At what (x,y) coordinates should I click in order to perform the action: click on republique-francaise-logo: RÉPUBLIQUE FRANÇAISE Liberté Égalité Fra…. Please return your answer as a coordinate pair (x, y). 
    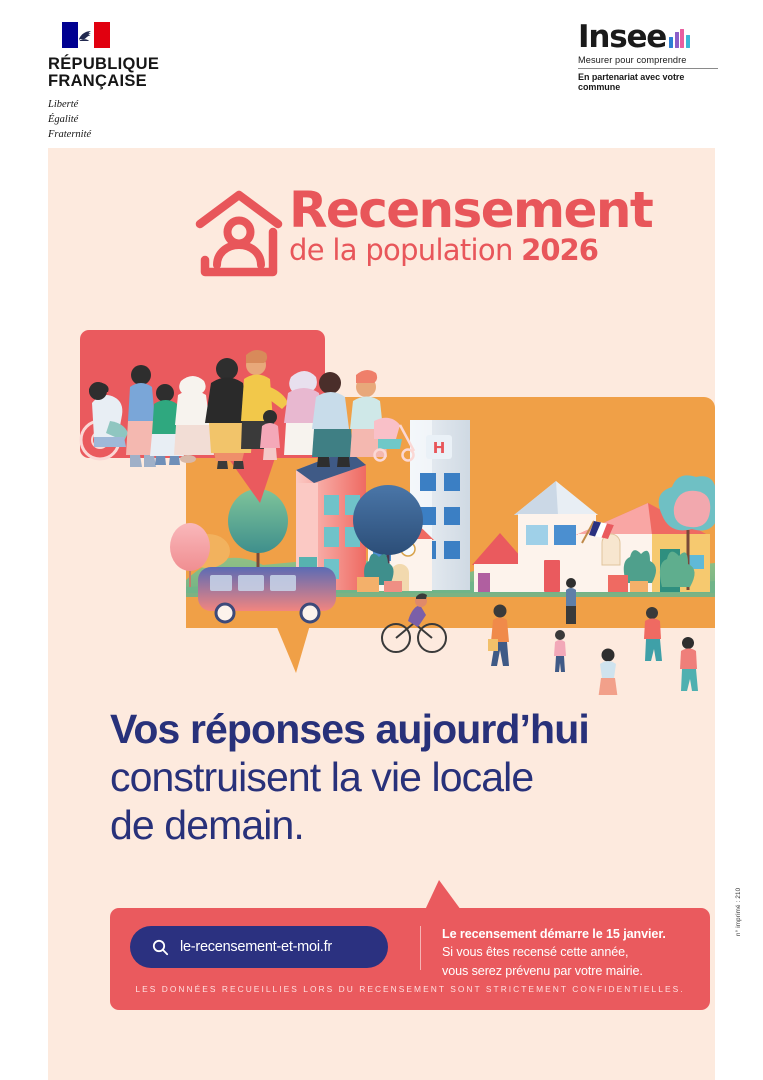
    Looking at the image, I should click on (138, 82).